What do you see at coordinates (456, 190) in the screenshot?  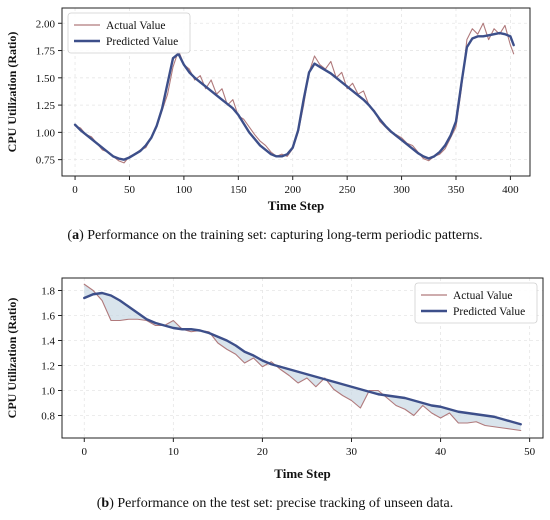 I see `x-tick-label: 350` at bounding box center [456, 190].